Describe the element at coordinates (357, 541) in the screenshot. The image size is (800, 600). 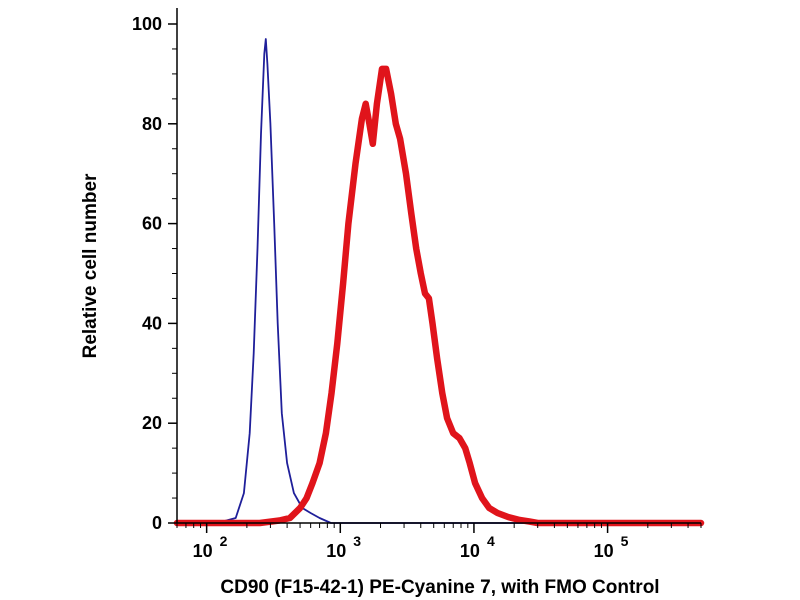
I see `x-tick-exponent: 3` at that location.